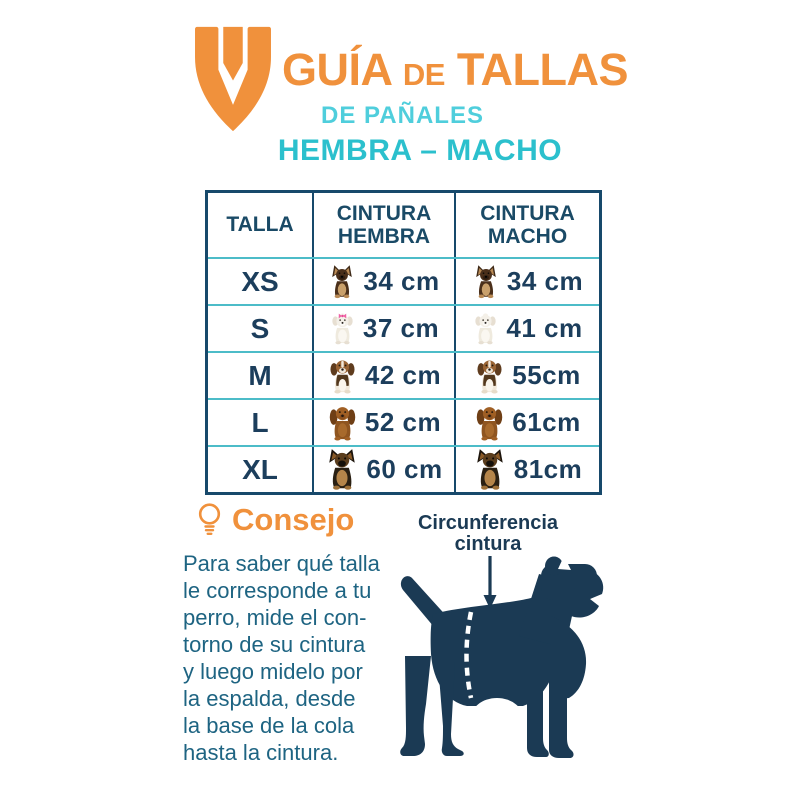  I want to click on waist-dashed-line, so click(469, 655).